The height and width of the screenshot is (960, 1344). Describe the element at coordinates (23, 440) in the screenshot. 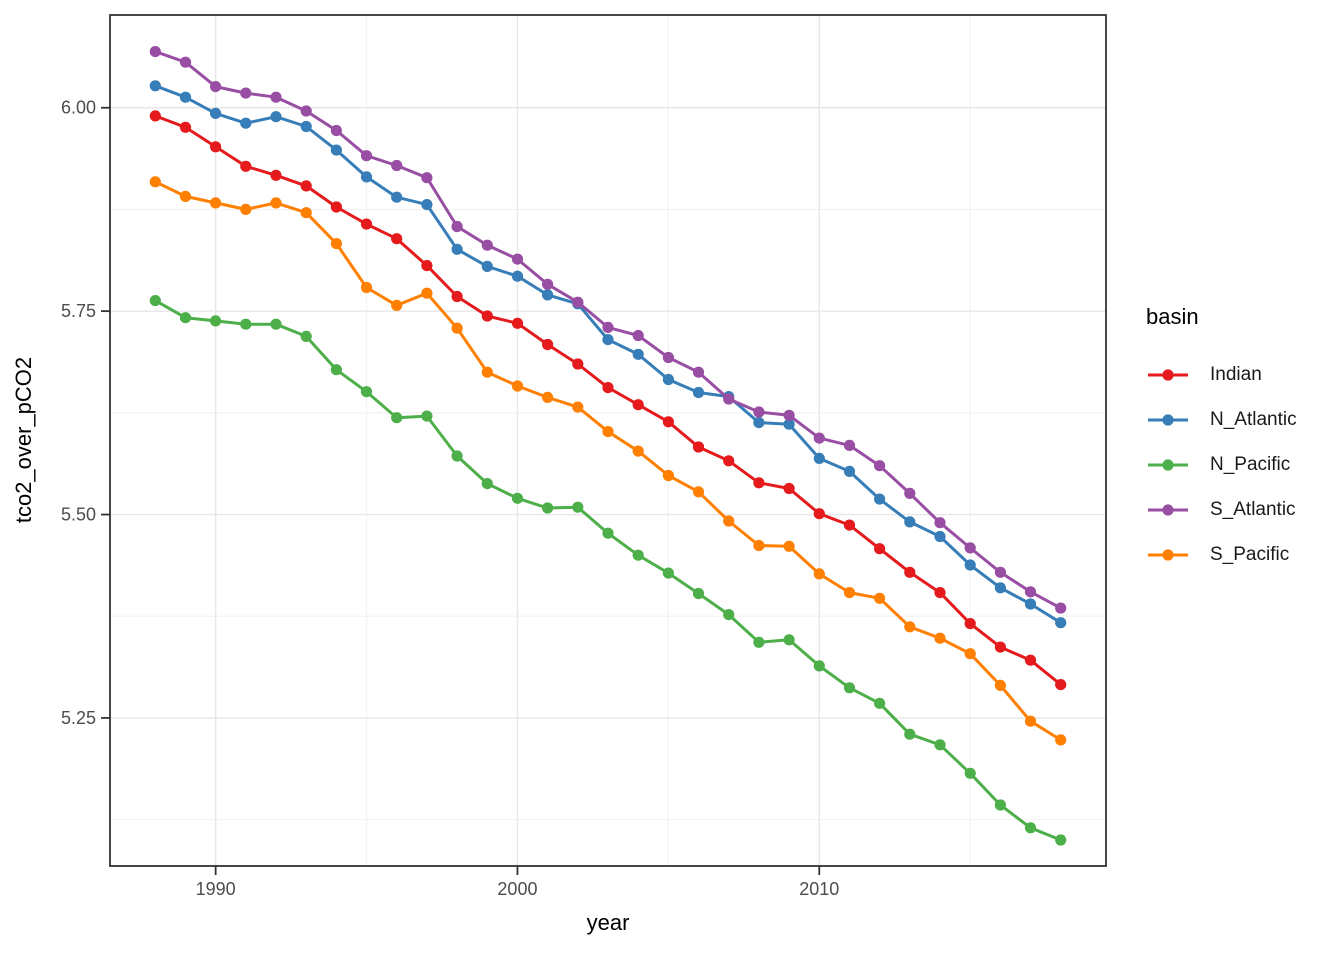

I see `y-axis-title: tco2_over_pCO2` at that location.